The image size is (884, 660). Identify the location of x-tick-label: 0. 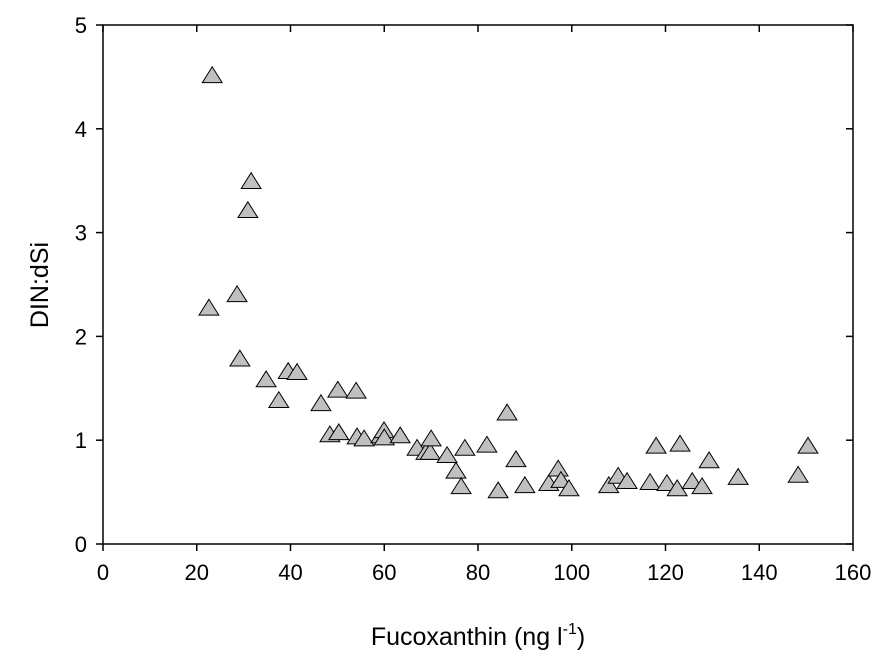
(103, 572).